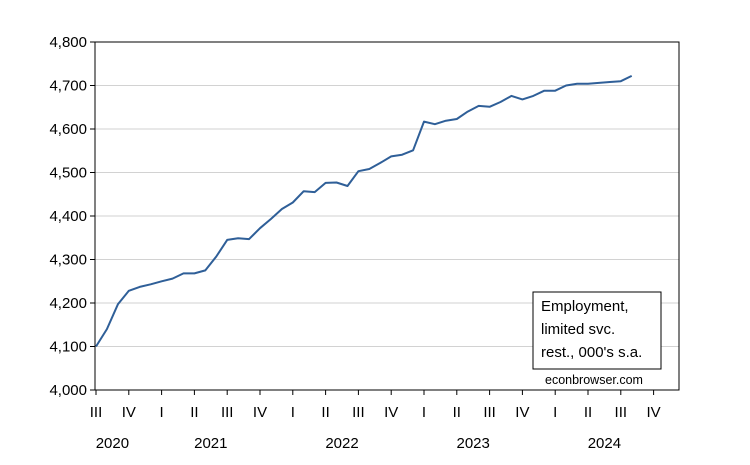 This screenshot has height=465, width=750. Describe the element at coordinates (68, 303) in the screenshot. I see `y-tick-label: 4,200` at that location.